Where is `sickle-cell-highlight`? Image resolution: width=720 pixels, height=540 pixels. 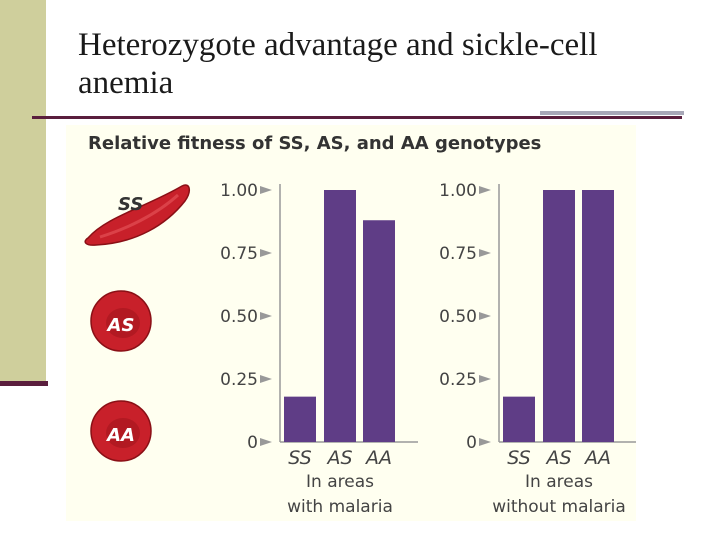 sickle-cell-highlight is located at coordinates (139, 216).